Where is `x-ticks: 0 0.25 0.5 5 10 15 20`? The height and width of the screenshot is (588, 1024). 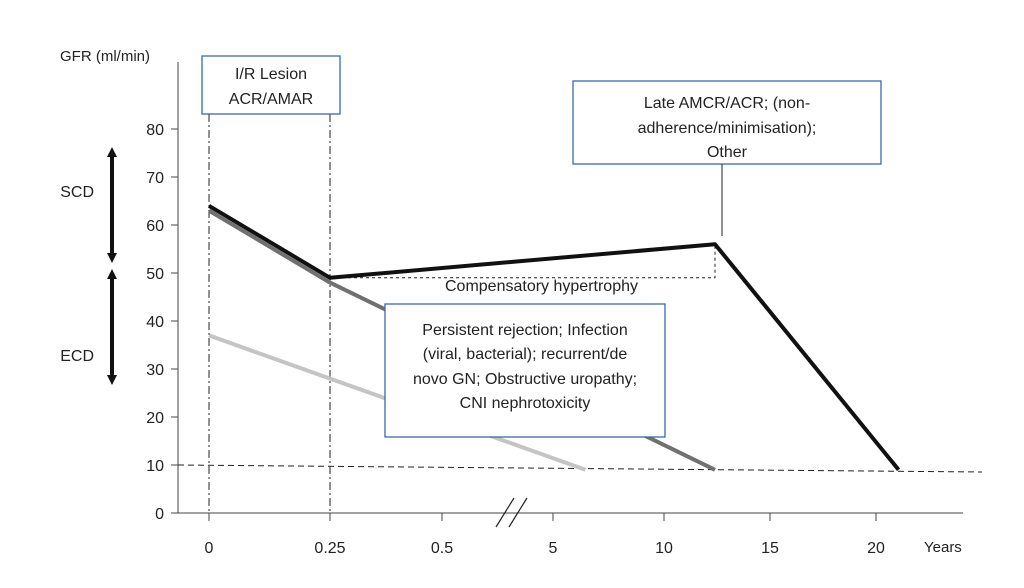
x-ticks: 0 0.25 0.5 5 10 15 20 is located at coordinates (545, 535).